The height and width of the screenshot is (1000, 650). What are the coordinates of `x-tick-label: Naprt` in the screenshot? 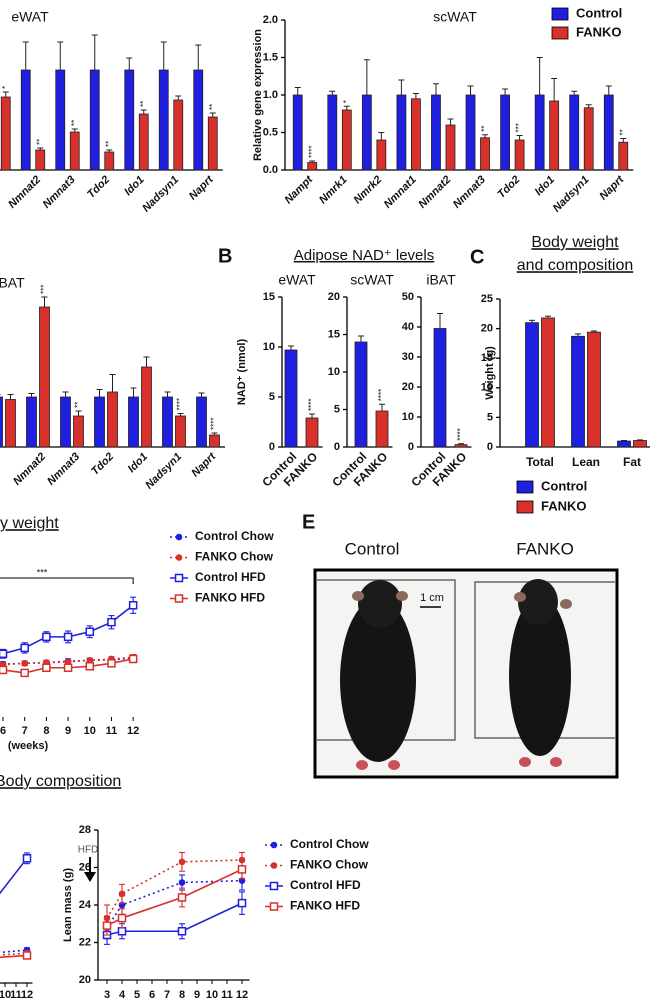 It's located at (202, 188).